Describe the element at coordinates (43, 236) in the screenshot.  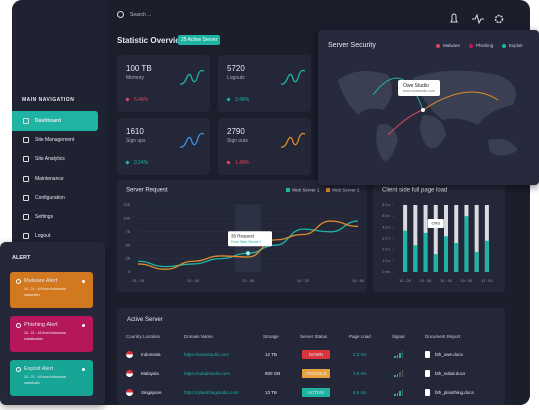
I see `nav-label: Logout` at that location.